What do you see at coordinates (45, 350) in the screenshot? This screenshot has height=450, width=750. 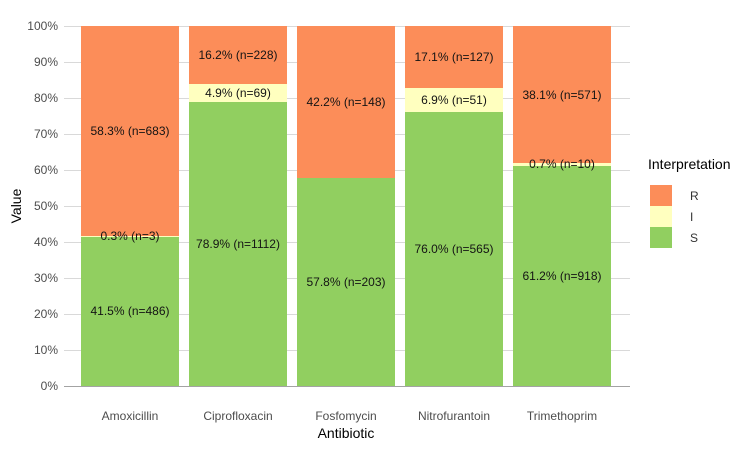 I see `y-tick-label: 10%` at bounding box center [45, 350].